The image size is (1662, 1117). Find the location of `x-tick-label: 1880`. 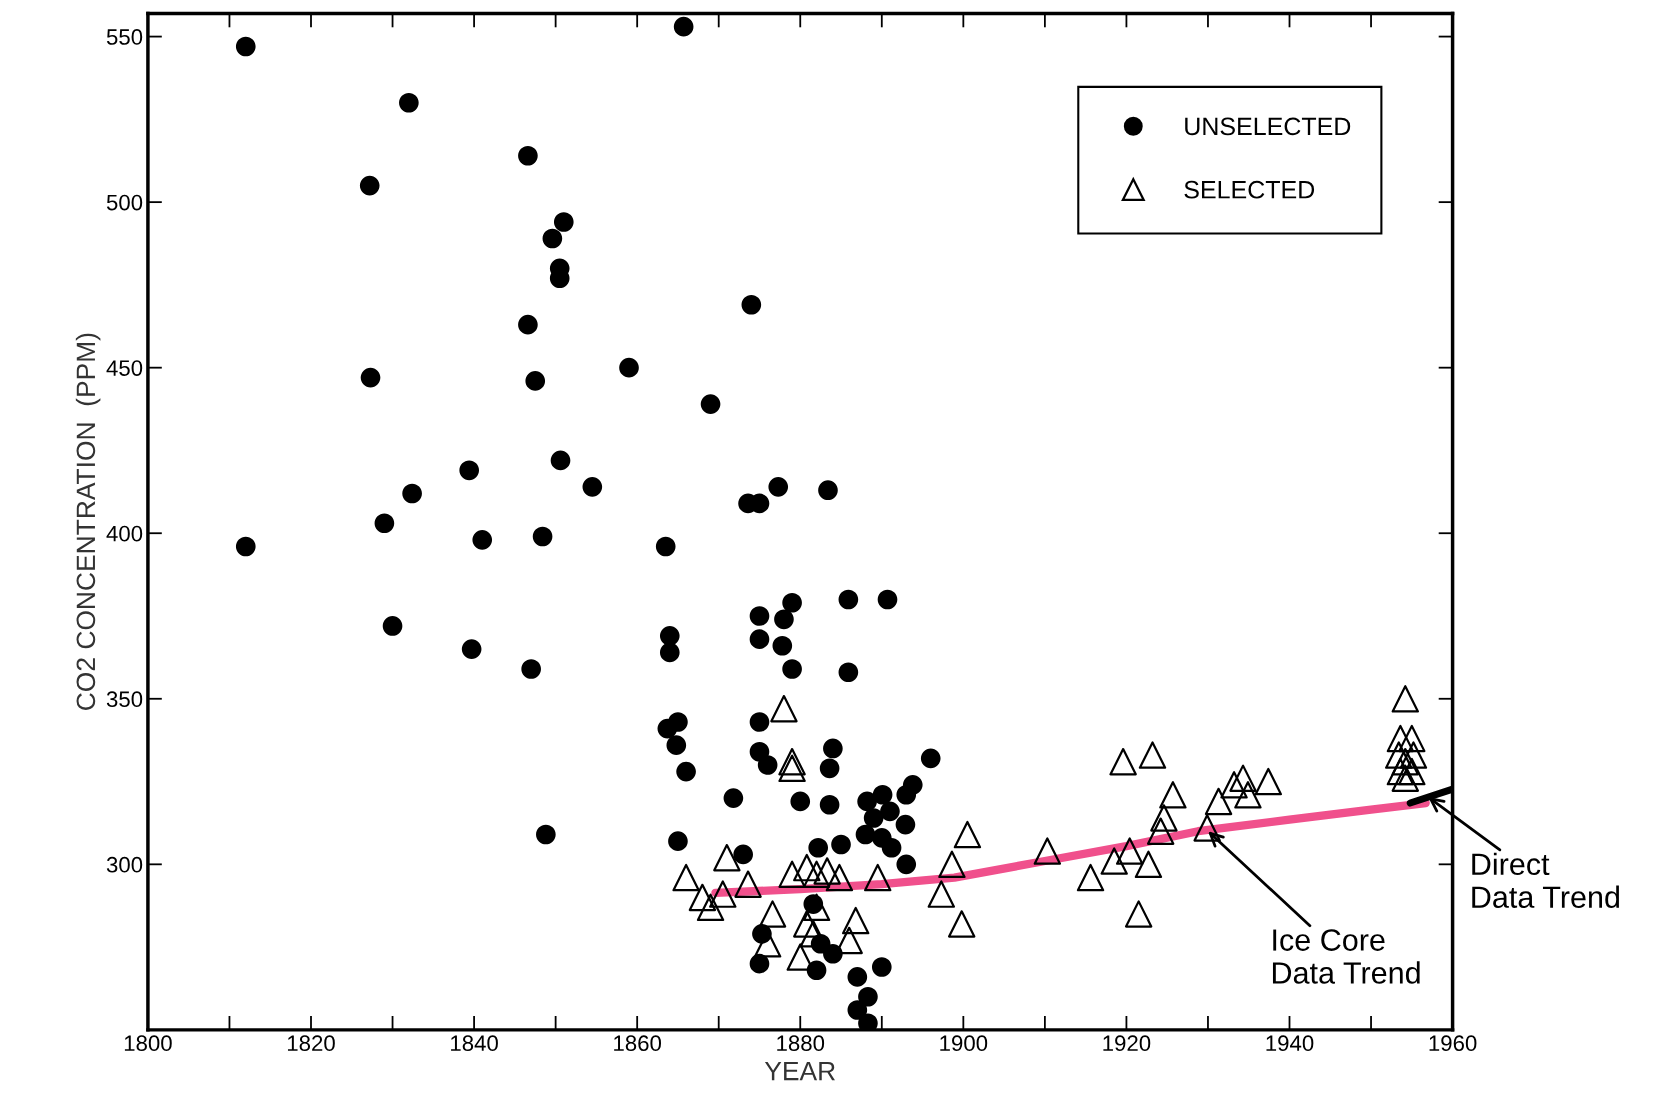

x-tick-label: 1880 is located at coordinates (801, 1043).